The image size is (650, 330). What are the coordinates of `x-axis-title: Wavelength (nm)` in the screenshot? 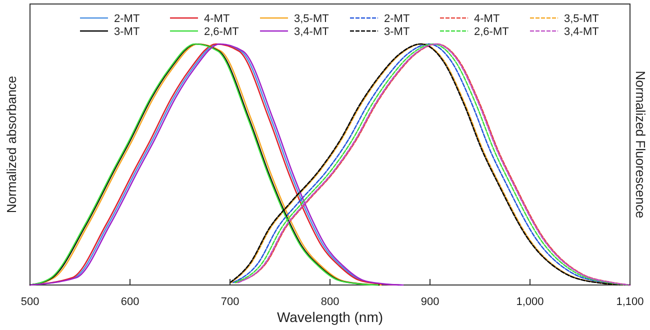 It's located at (330, 317).